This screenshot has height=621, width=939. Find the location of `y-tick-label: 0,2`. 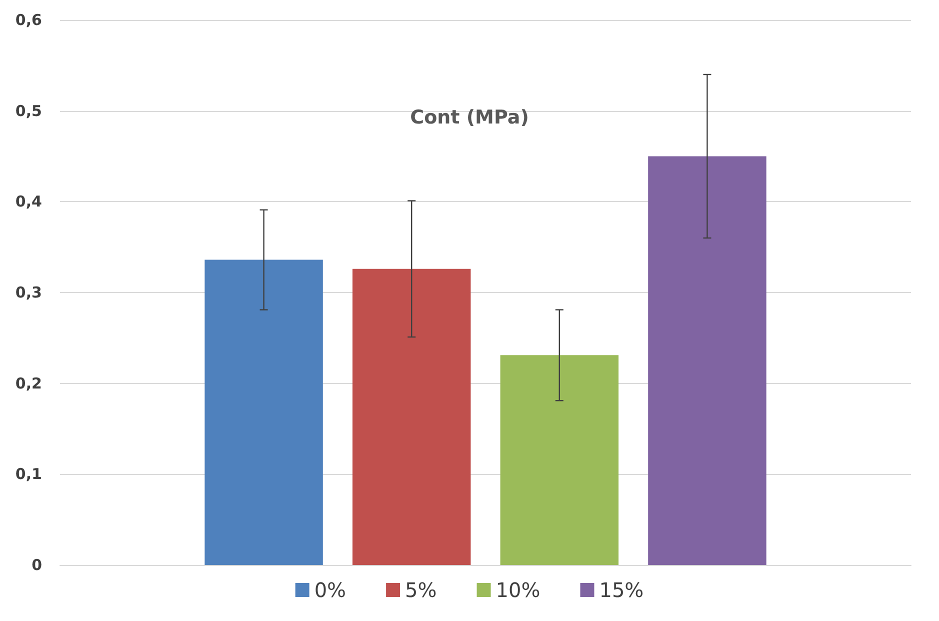

y-tick-label: 0,2 is located at coordinates (28, 383).